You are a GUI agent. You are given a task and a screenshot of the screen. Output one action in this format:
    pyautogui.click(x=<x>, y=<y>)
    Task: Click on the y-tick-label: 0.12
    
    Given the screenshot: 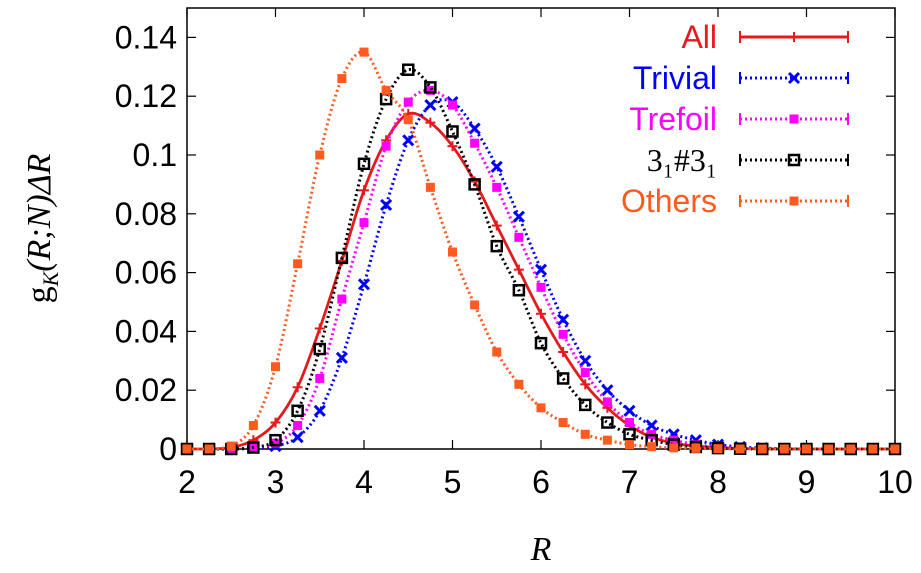 What is the action you would take?
    pyautogui.click(x=146, y=96)
    